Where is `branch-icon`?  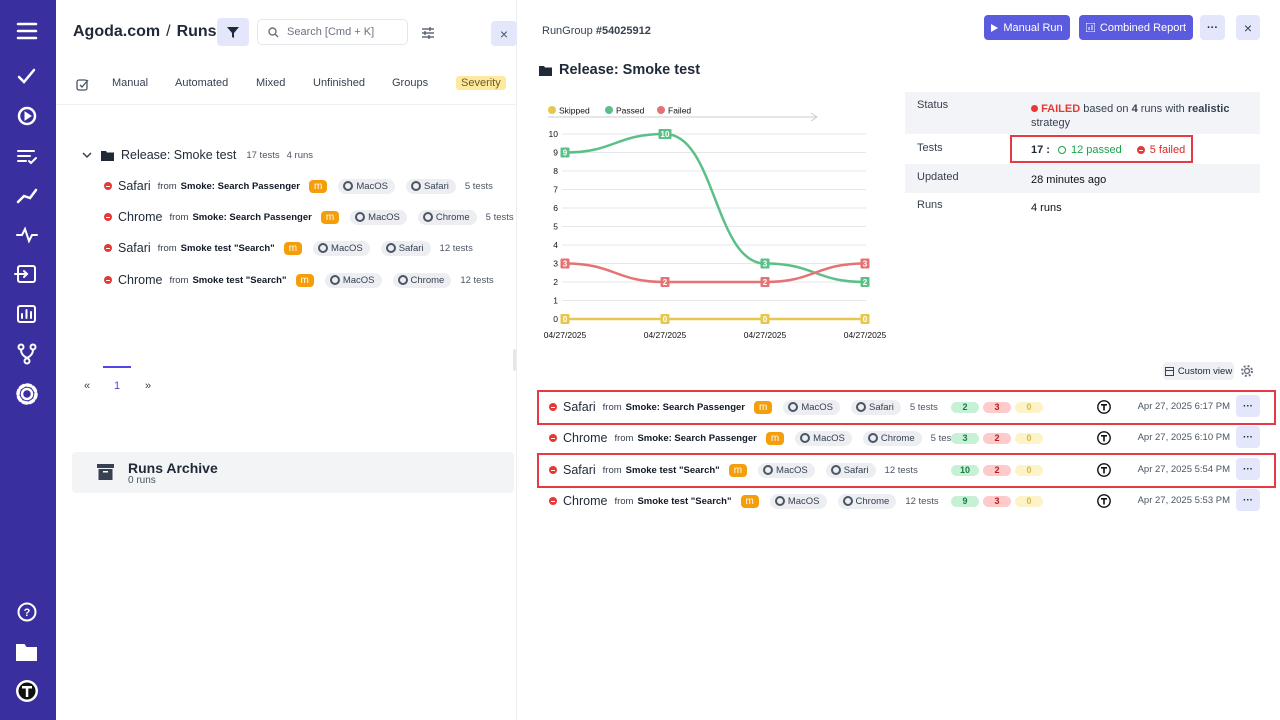 branch-icon is located at coordinates (27, 354).